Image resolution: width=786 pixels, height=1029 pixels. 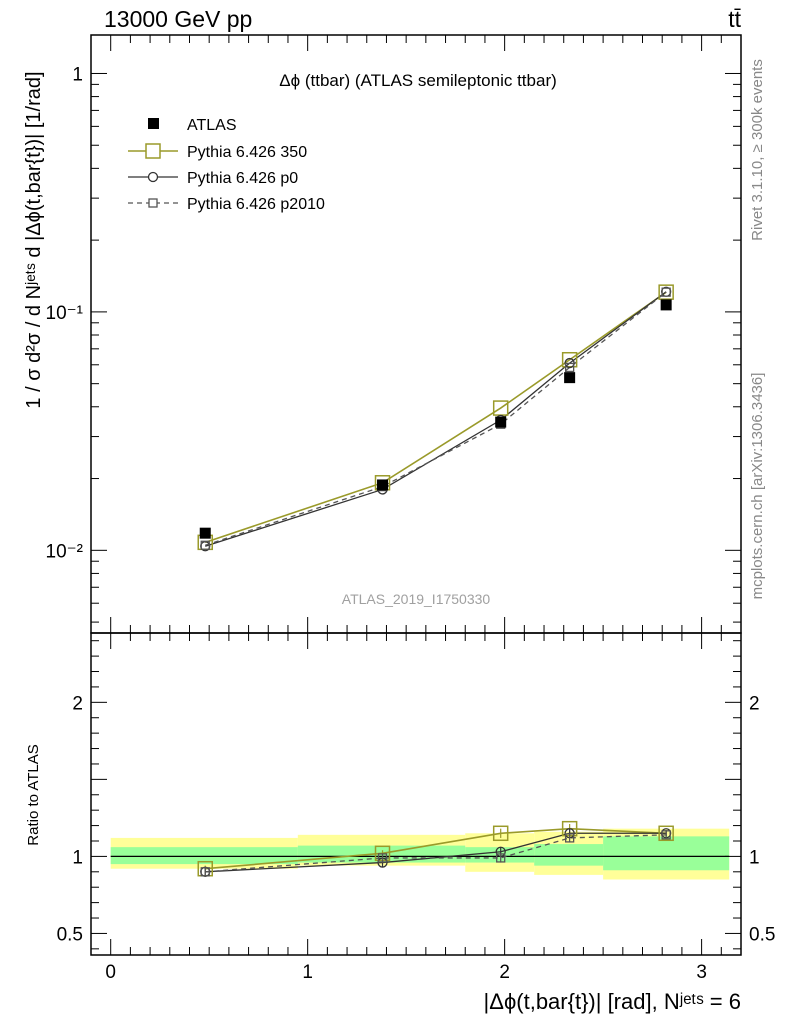 What do you see at coordinates (612, 1001) in the screenshot?
I see `x-axis-label: |Δϕ(t,bar{t})| [rad], Nʲᵉᵗˢ = 6` at bounding box center [612, 1001].